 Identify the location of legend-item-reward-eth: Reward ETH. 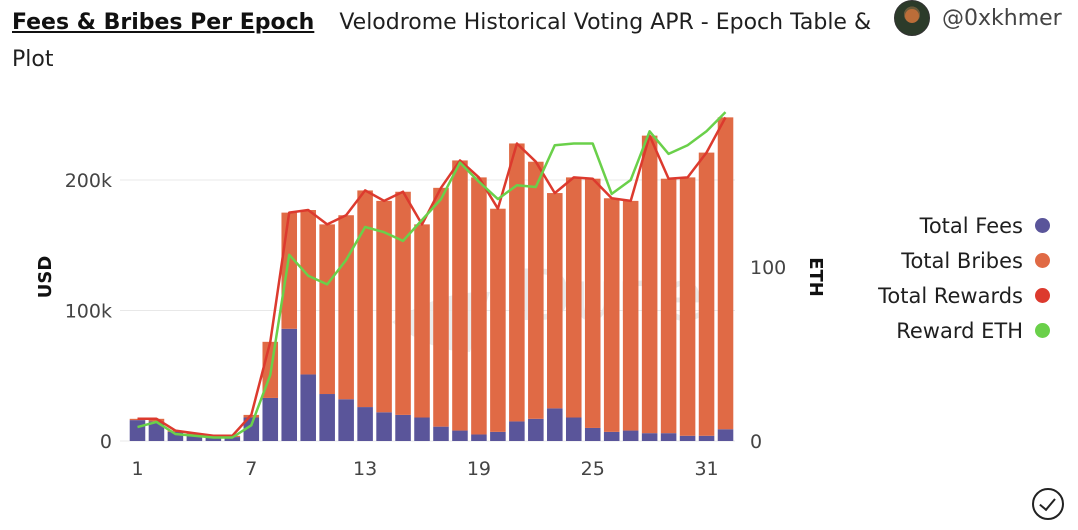
(955, 330).